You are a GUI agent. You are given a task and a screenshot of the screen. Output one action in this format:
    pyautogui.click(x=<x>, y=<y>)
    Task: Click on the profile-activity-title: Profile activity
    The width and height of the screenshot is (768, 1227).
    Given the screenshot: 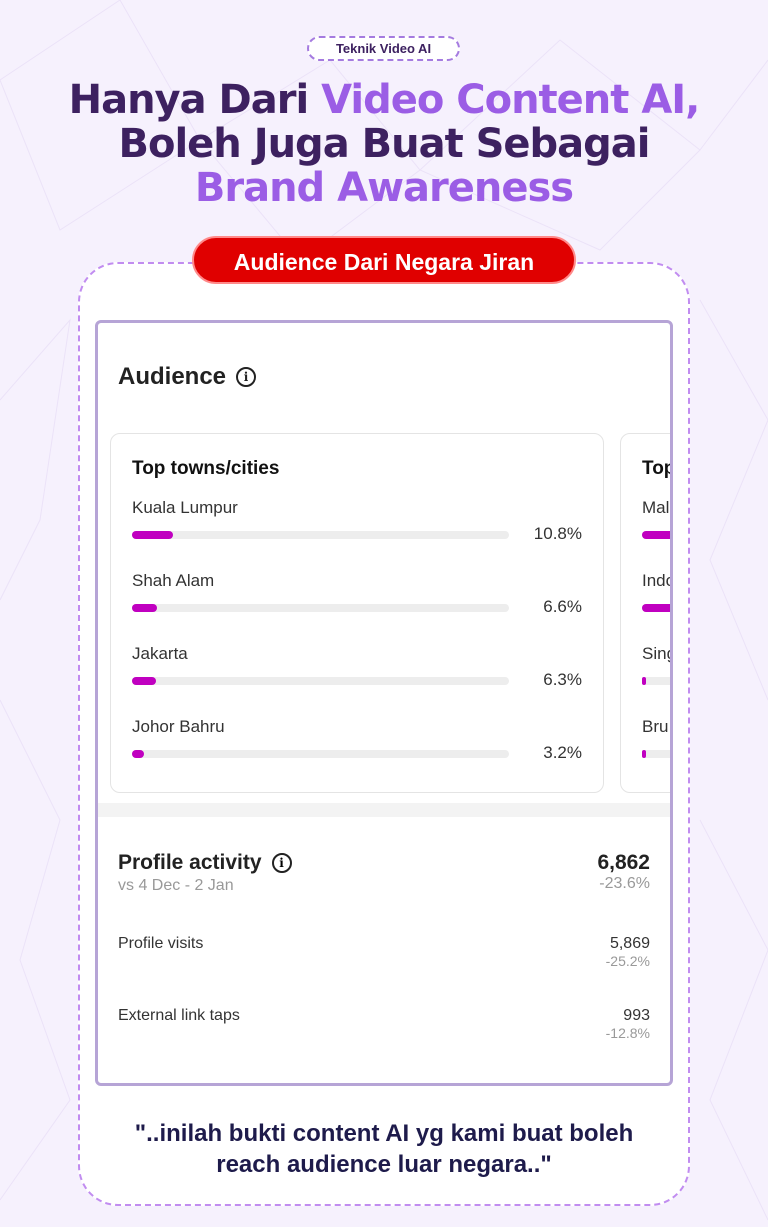 What is the action you would take?
    pyautogui.click(x=190, y=862)
    